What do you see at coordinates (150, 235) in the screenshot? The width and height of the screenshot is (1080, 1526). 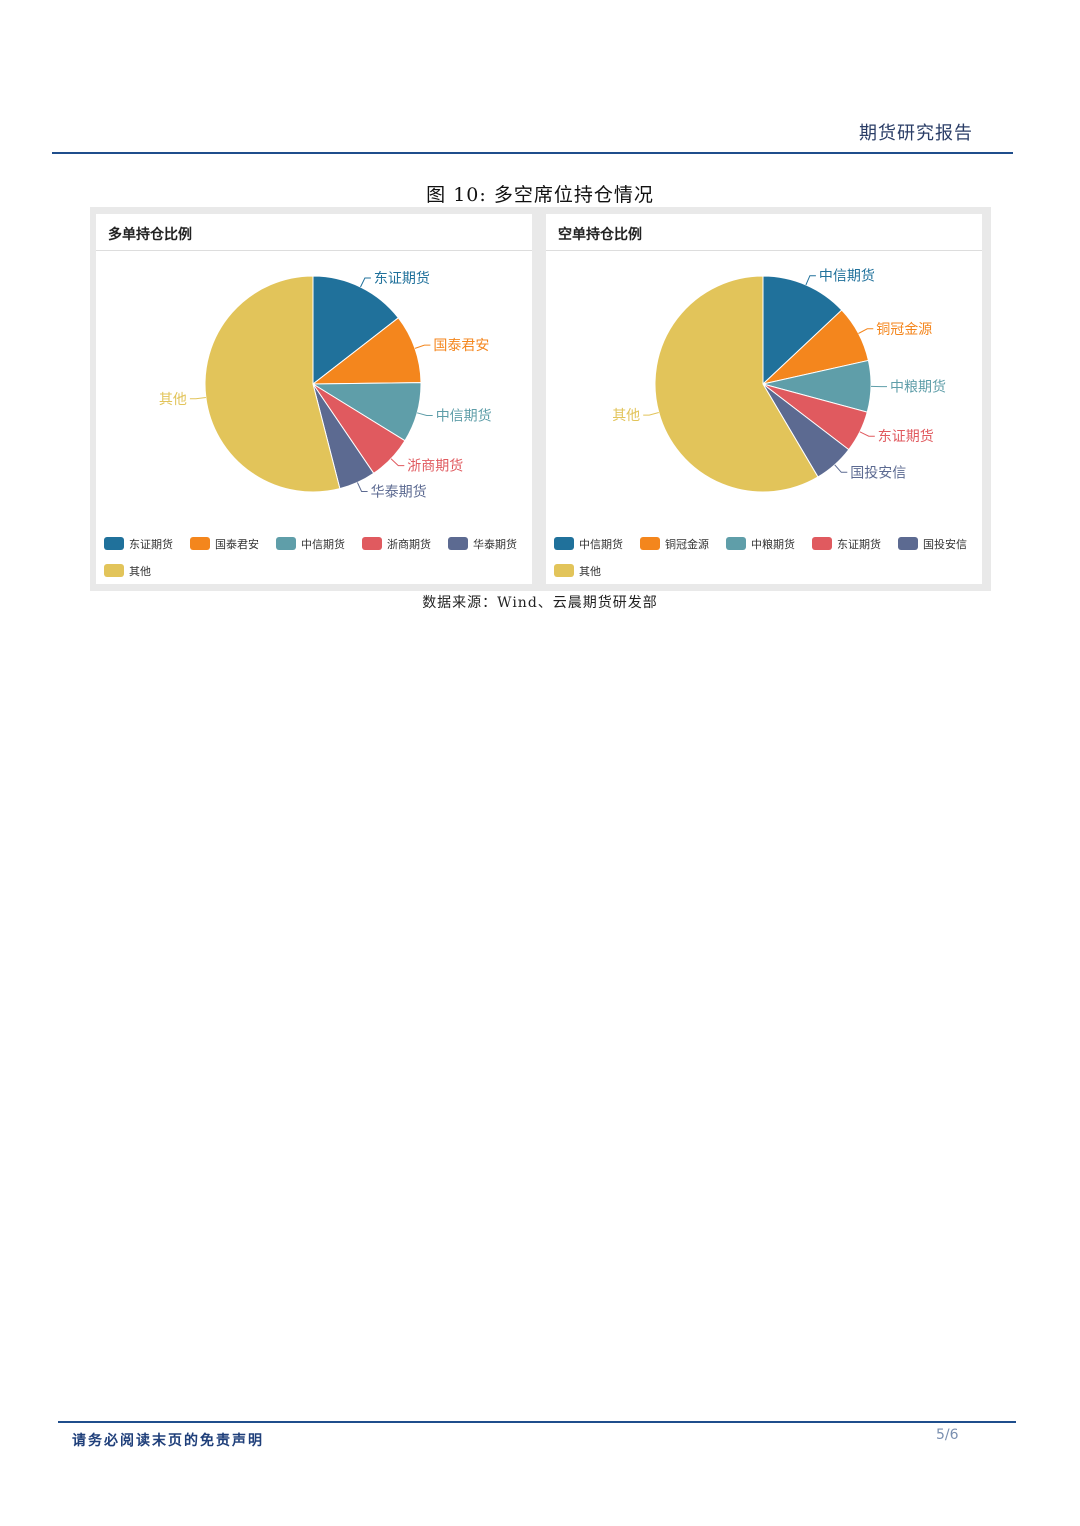 I see `long-chart-title: 多单持仓比例` at bounding box center [150, 235].